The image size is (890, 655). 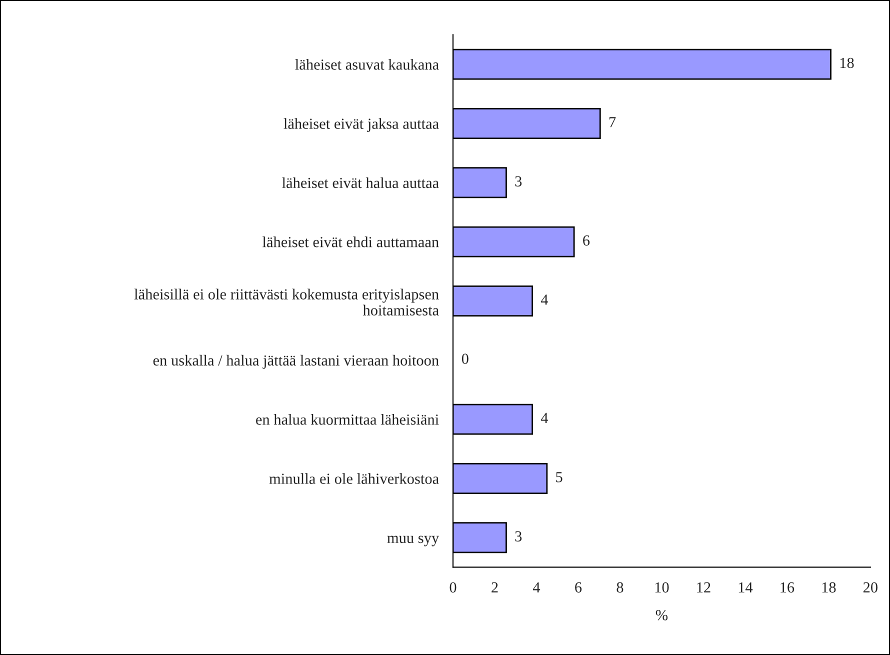 What do you see at coordinates (559, 477) in the screenshot?
I see `data-label: 5` at bounding box center [559, 477].